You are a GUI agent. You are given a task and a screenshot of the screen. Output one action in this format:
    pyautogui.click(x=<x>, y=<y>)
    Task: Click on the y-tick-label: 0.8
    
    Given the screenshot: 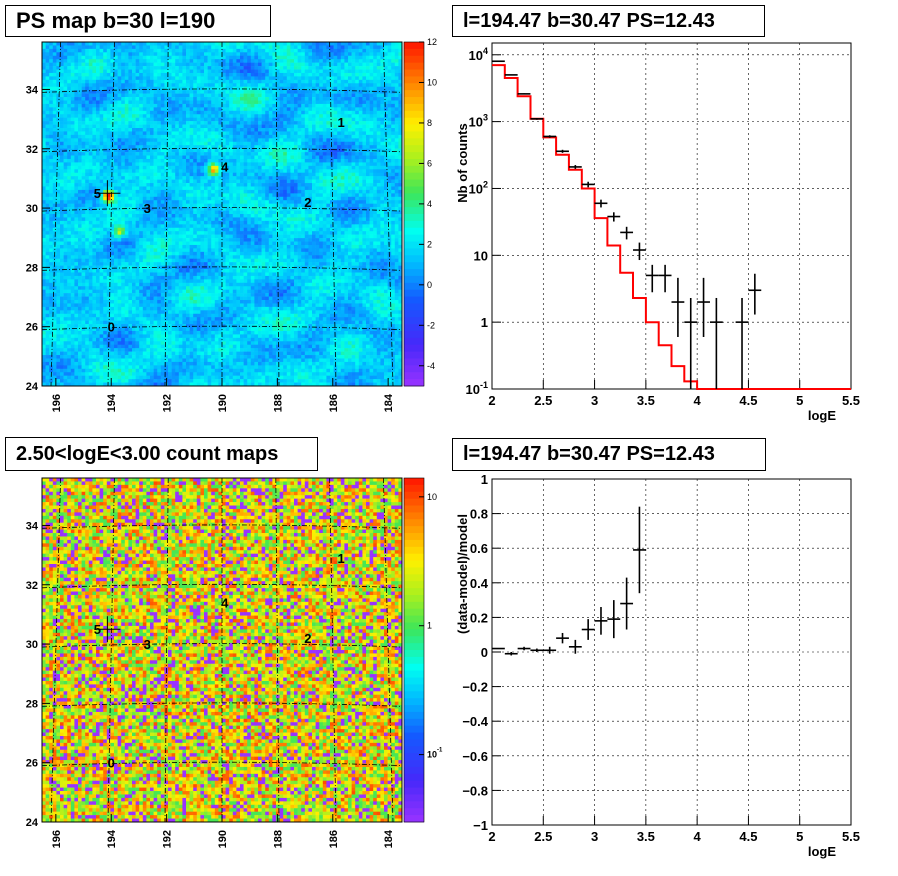 What is the action you would take?
    pyautogui.click(x=479, y=514)
    